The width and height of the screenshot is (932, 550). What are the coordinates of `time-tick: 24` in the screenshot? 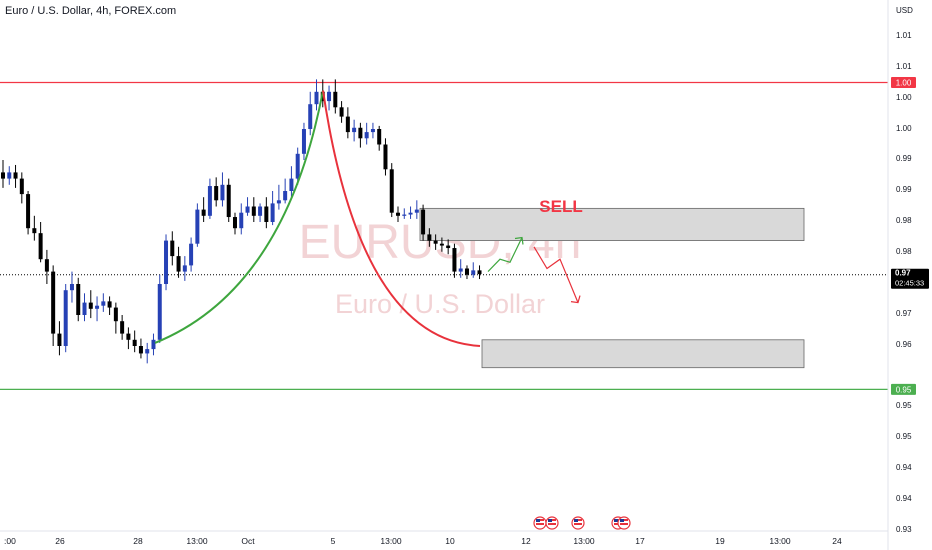 It's located at (837, 541).